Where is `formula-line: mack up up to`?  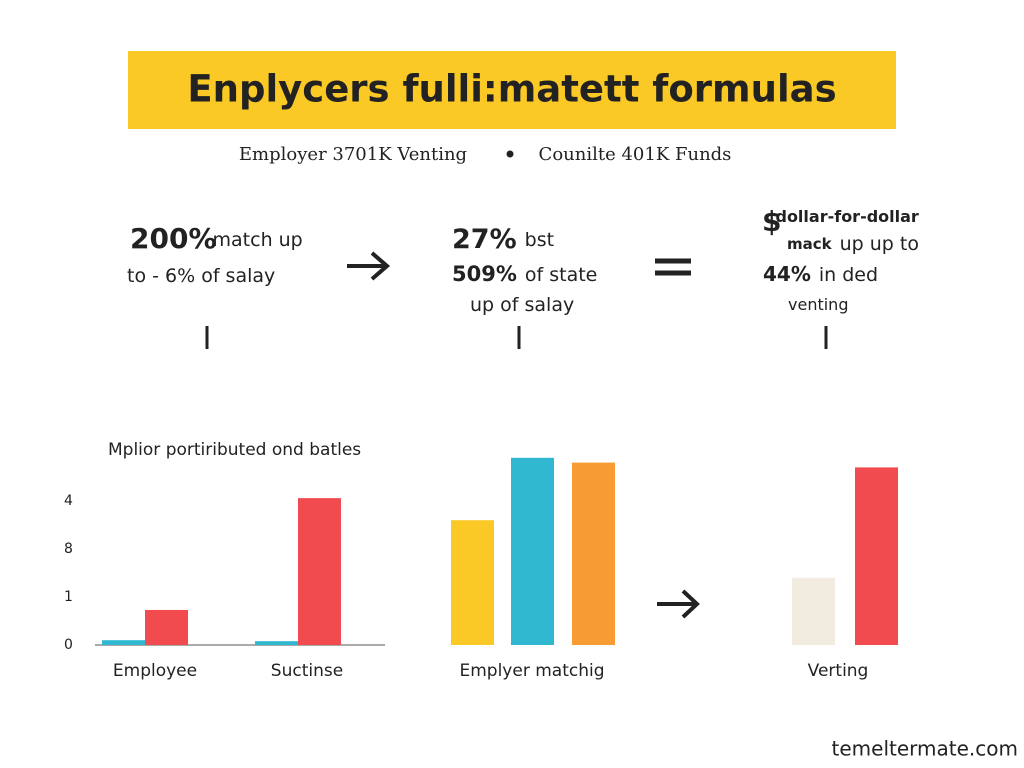
formula-line: mack up up to is located at coordinates (853, 244).